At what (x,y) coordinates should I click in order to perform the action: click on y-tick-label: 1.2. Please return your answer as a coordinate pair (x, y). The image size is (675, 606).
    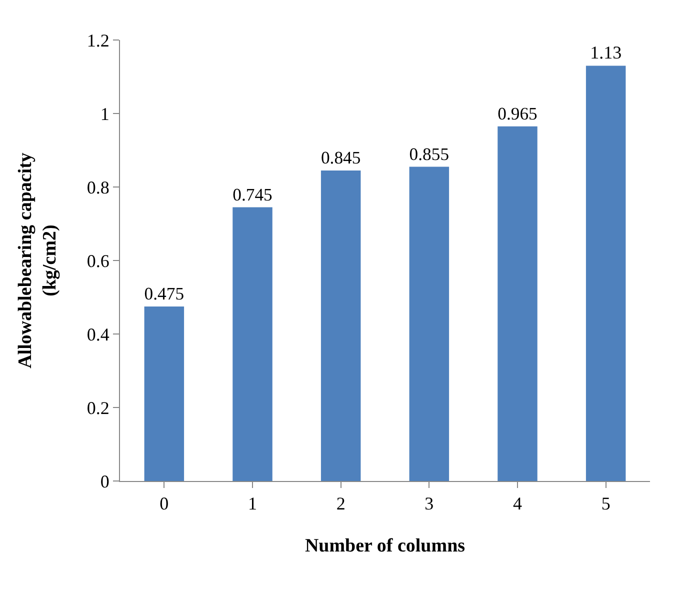
    Looking at the image, I should click on (98, 40).